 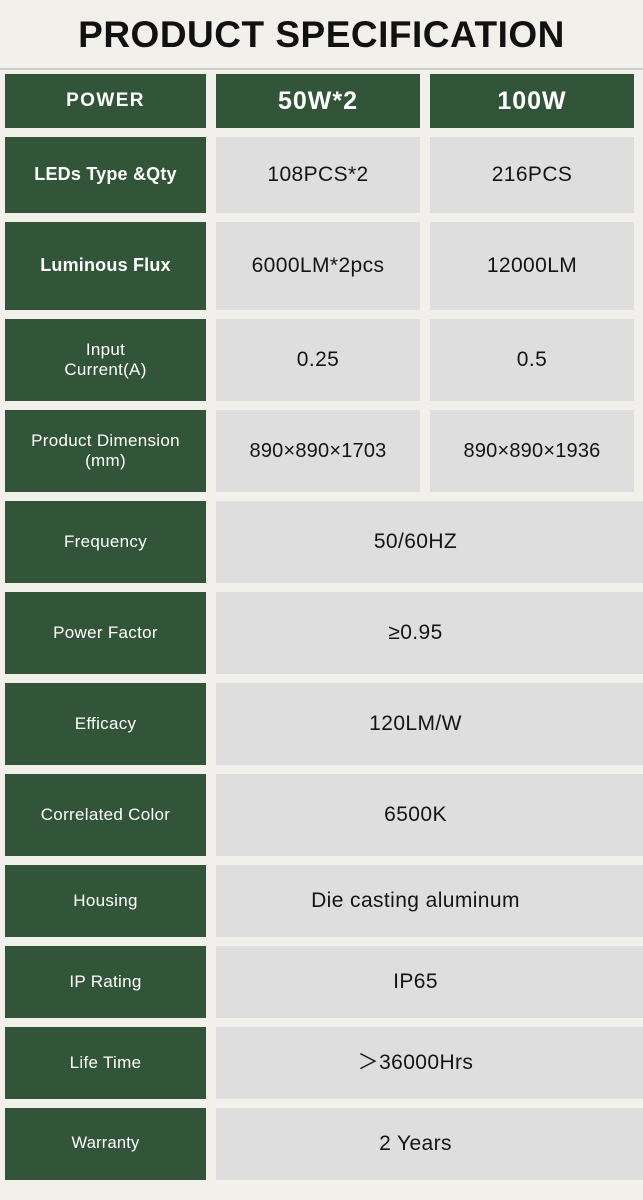 What do you see at coordinates (532, 360) in the screenshot?
I see `row-value-input-current-col2: 0.5` at bounding box center [532, 360].